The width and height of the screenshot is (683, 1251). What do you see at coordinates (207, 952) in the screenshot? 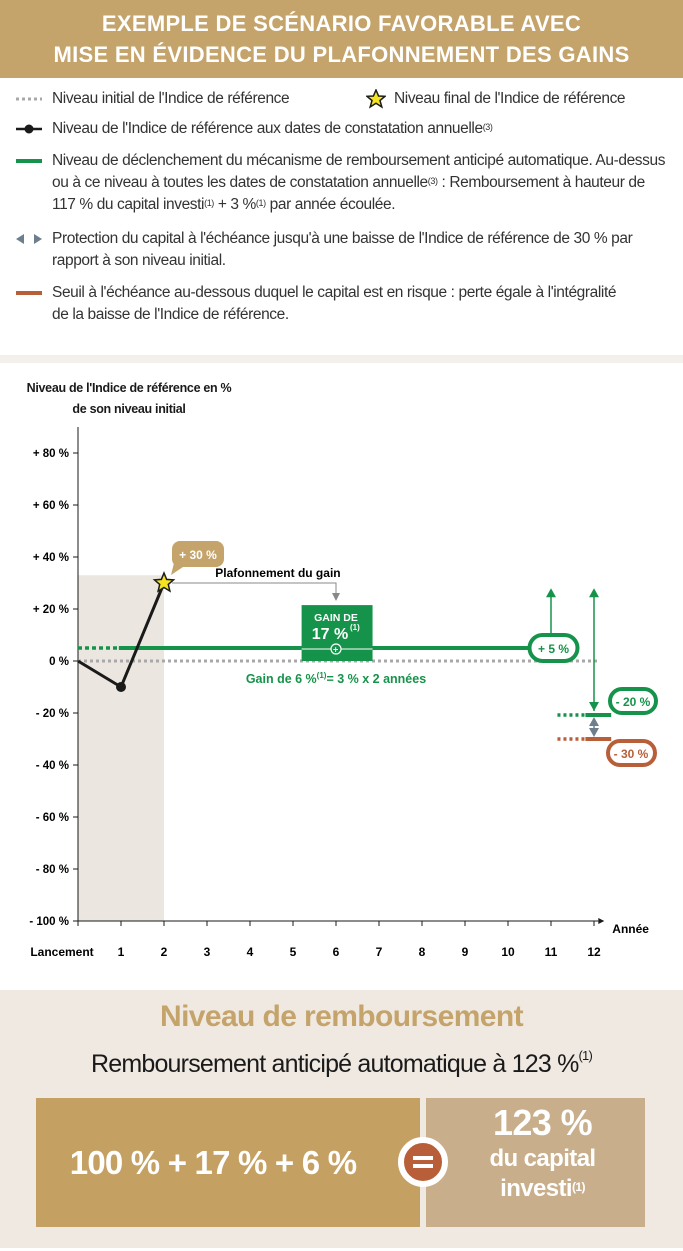
I see `x-tick-label: 3` at bounding box center [207, 952].